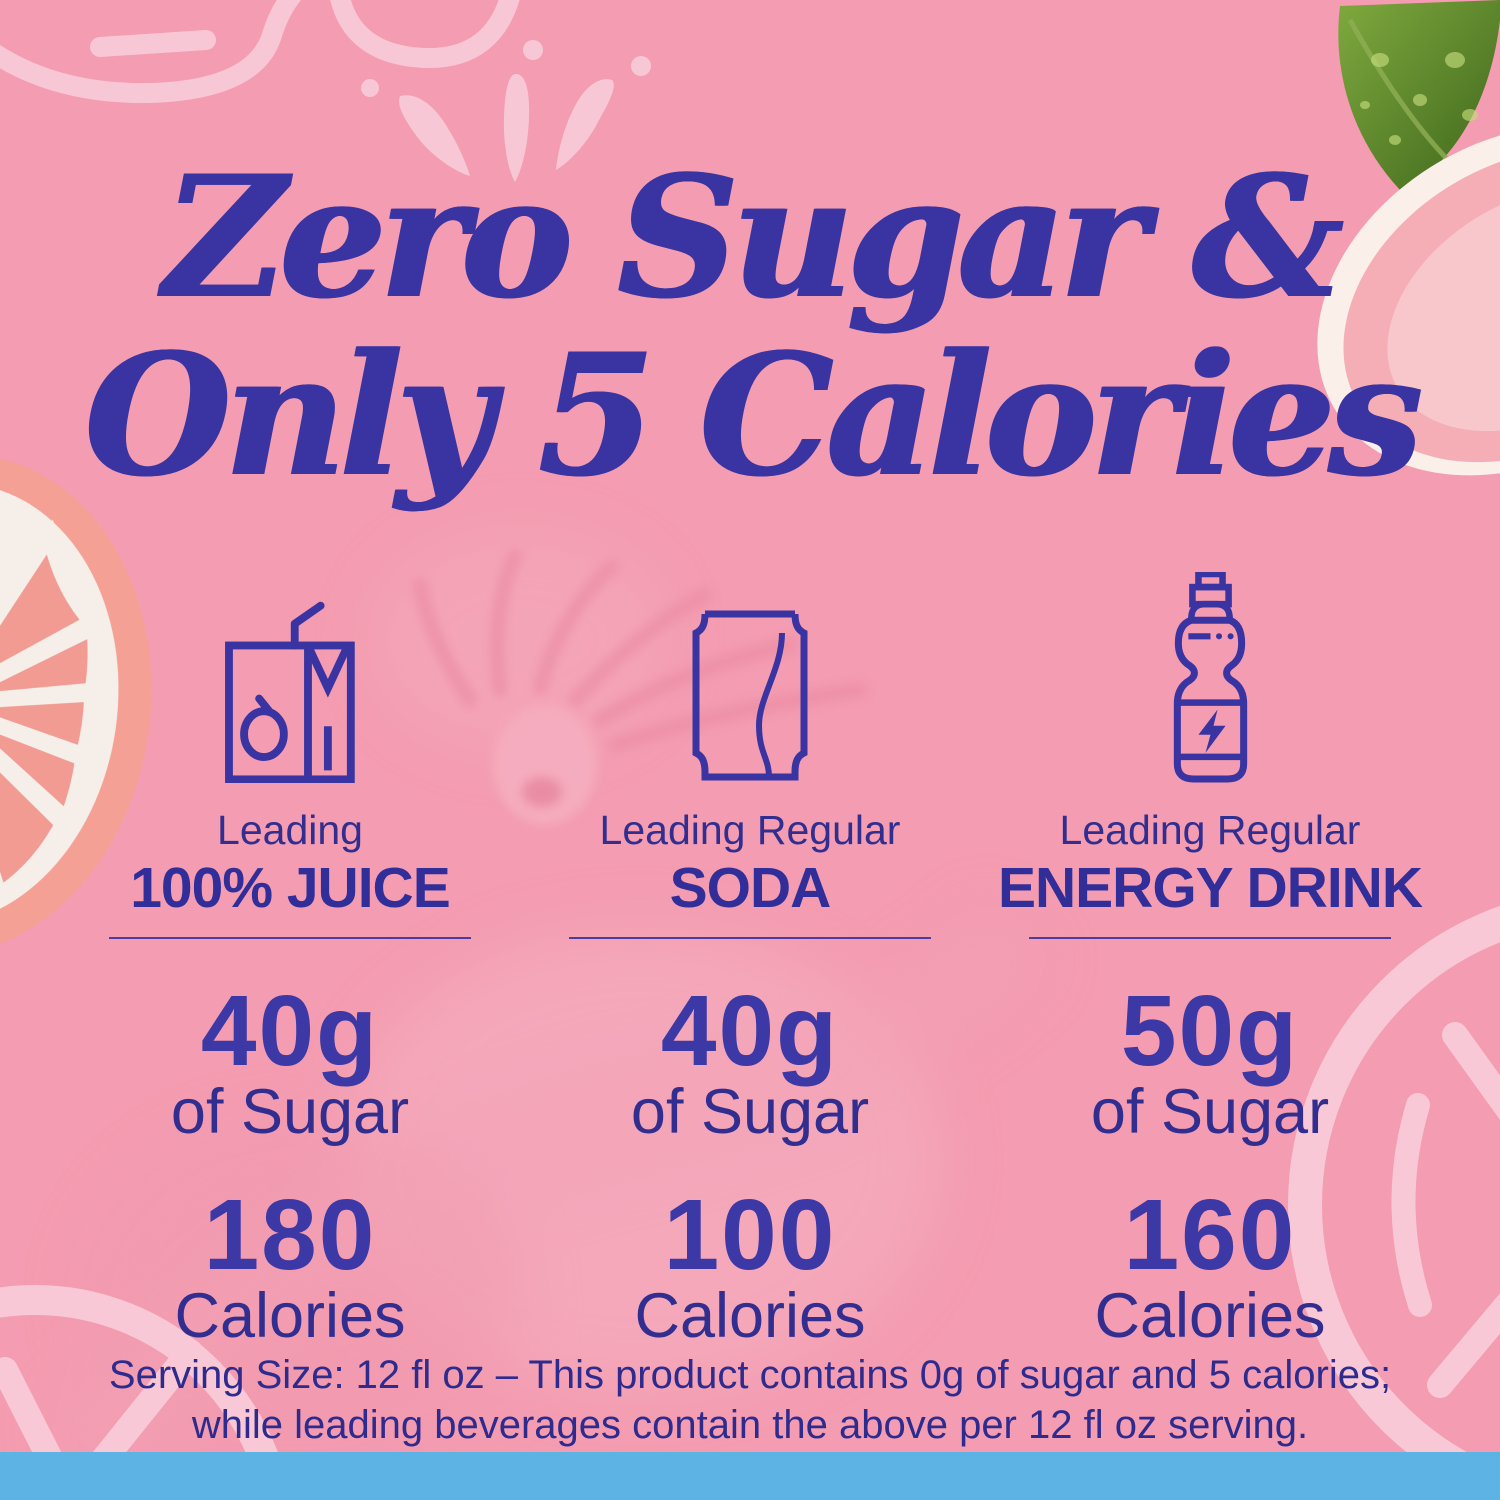 The width and height of the screenshot is (1500, 1500). What do you see at coordinates (290, 830) in the screenshot?
I see `column-label-top: Leading` at bounding box center [290, 830].